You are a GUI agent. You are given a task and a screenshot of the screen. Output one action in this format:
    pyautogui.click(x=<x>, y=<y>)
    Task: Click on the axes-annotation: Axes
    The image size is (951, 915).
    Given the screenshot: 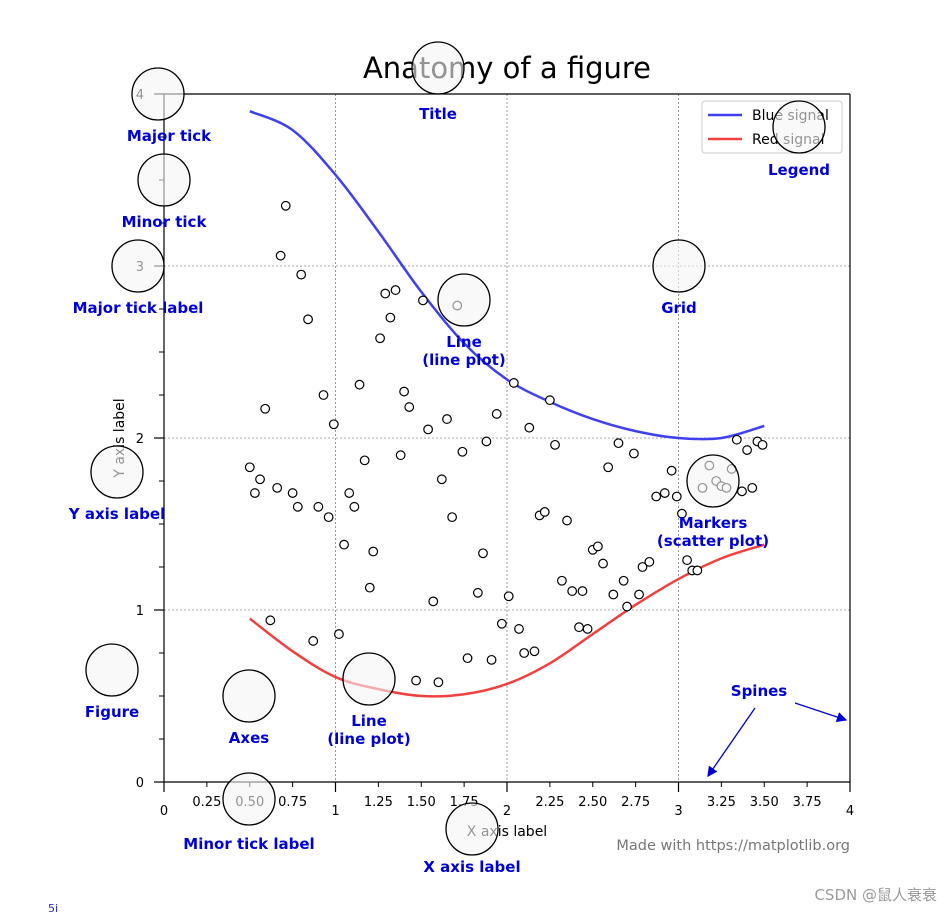 What is the action you would take?
    pyautogui.click(x=249, y=738)
    